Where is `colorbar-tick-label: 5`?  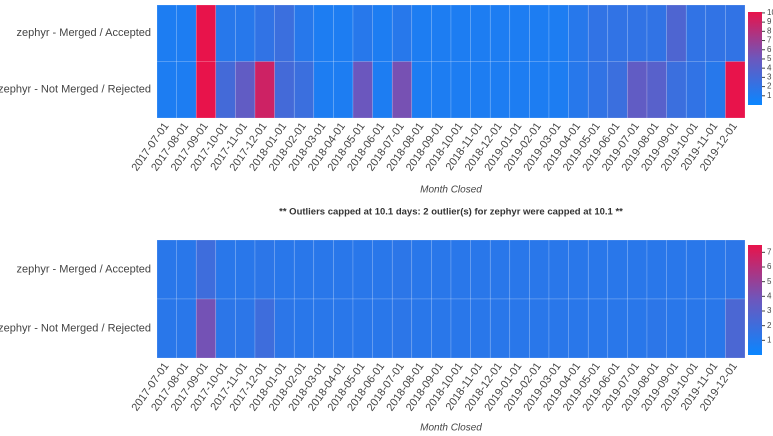
colorbar-tick-label: 5 is located at coordinates (769, 58).